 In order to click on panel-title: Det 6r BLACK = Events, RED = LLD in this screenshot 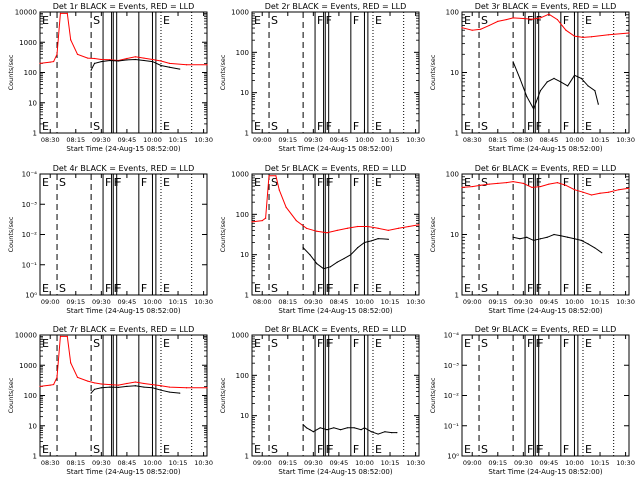, I will do `click(546, 168)`.